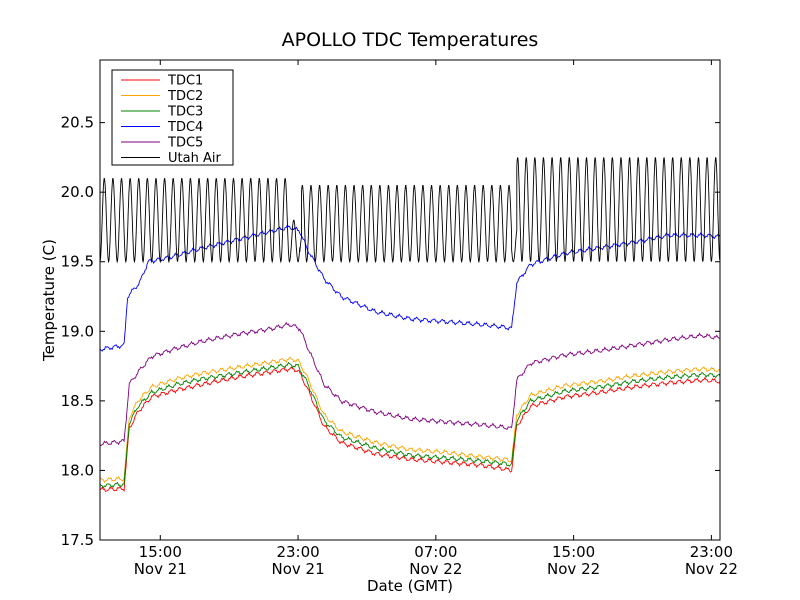  I want to click on y-tick-label: 19.5, so click(77, 262).